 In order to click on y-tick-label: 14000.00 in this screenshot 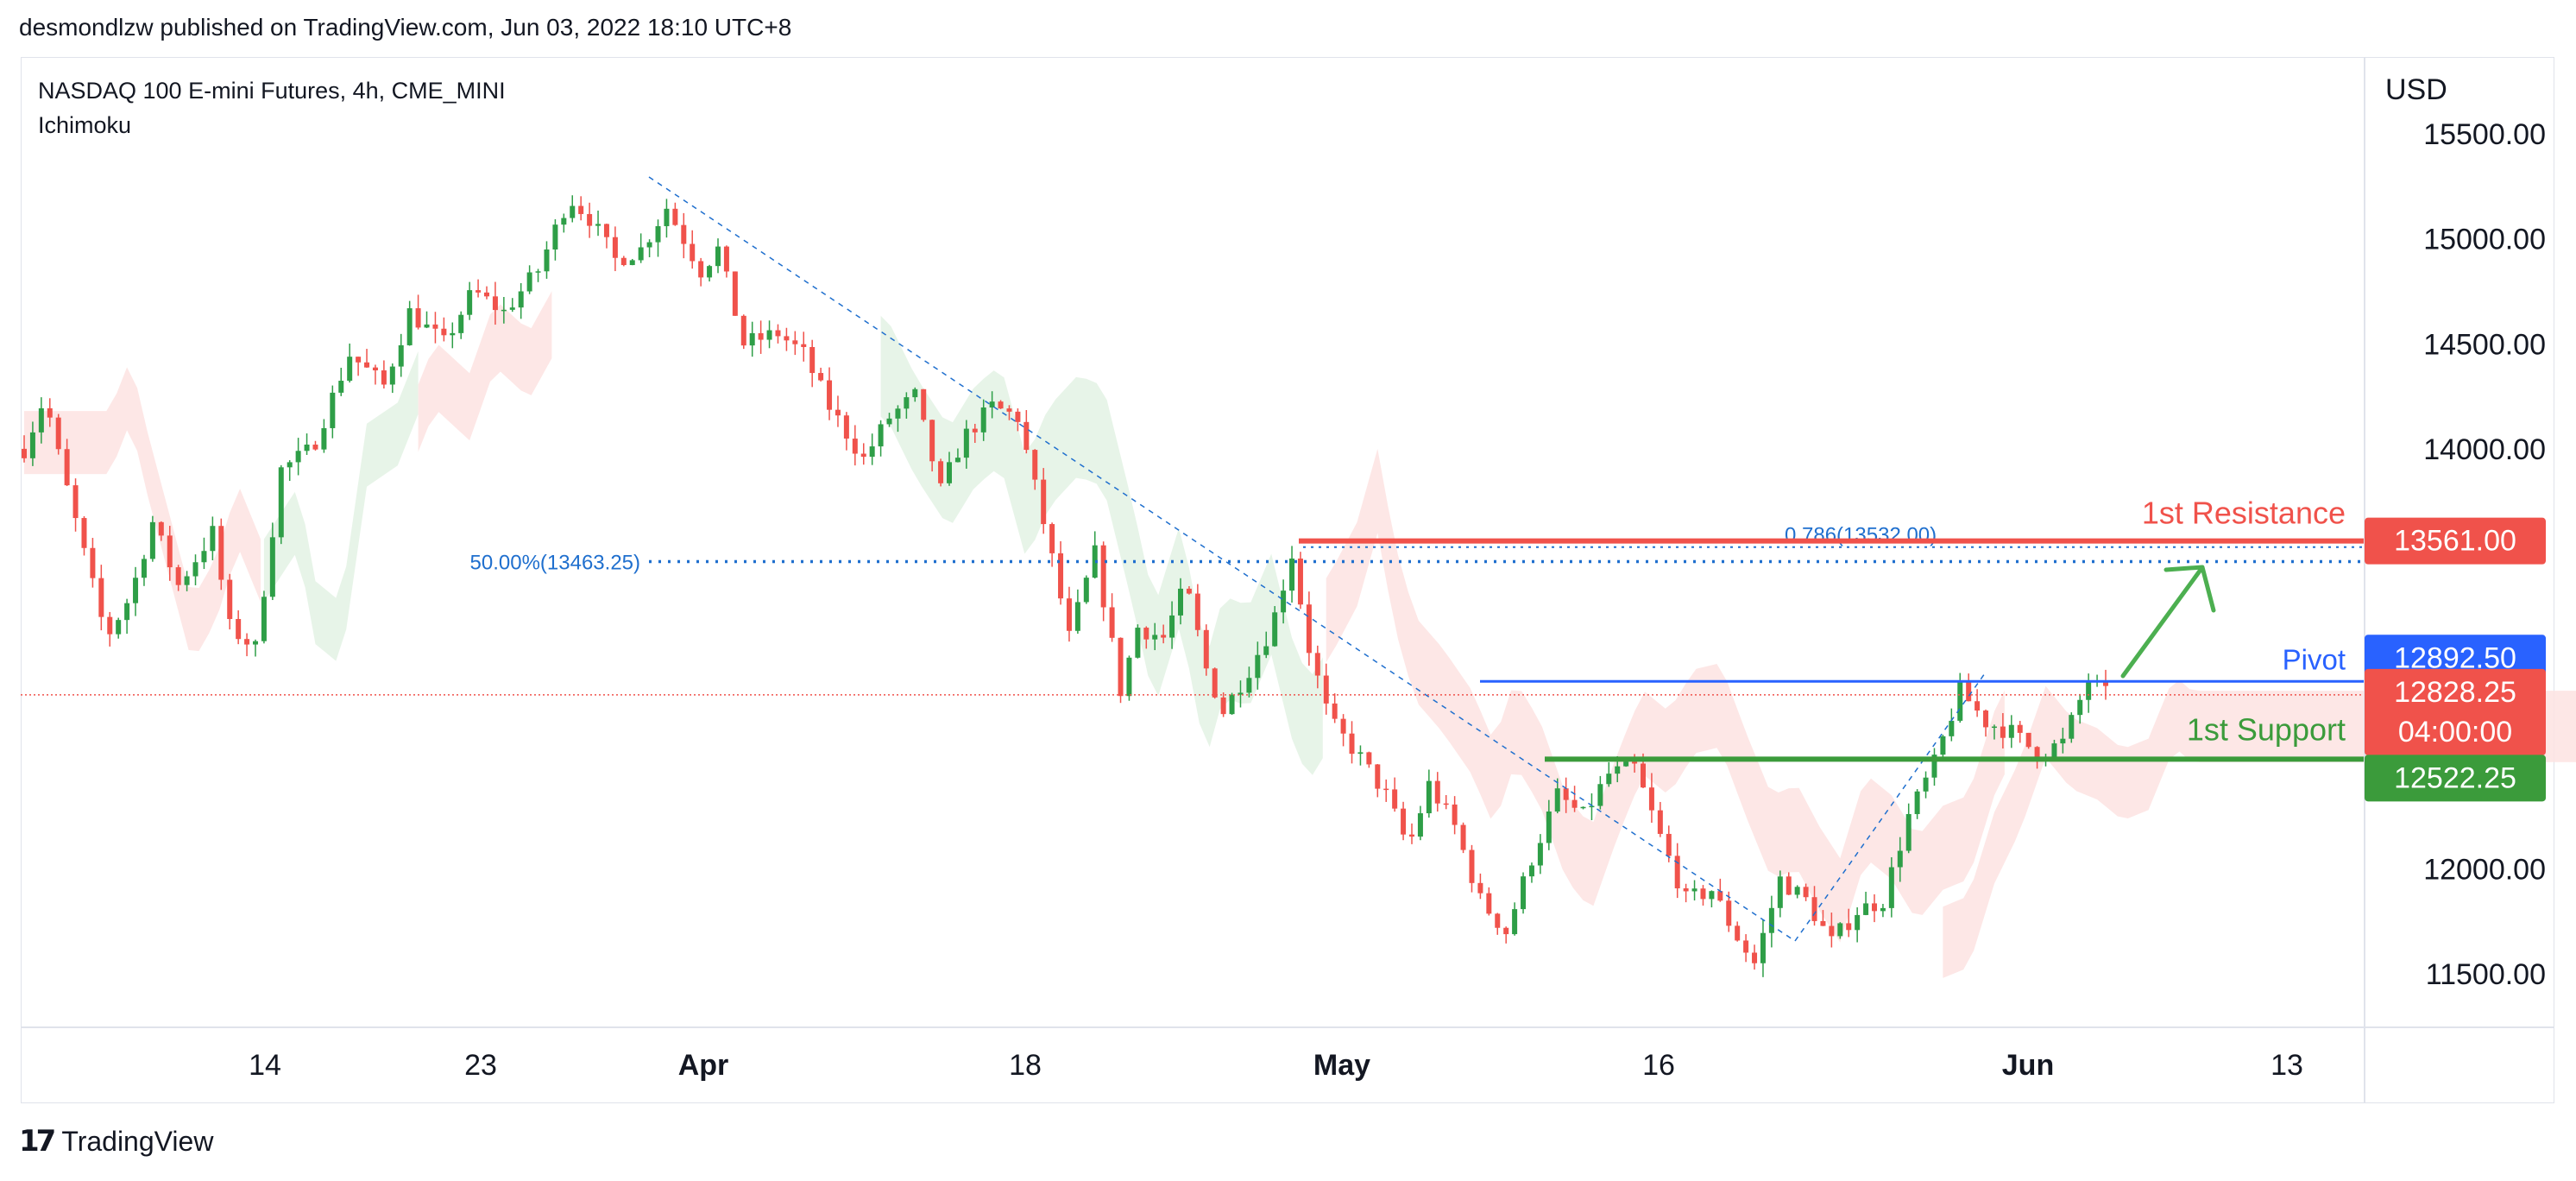, I will do `click(2484, 450)`.